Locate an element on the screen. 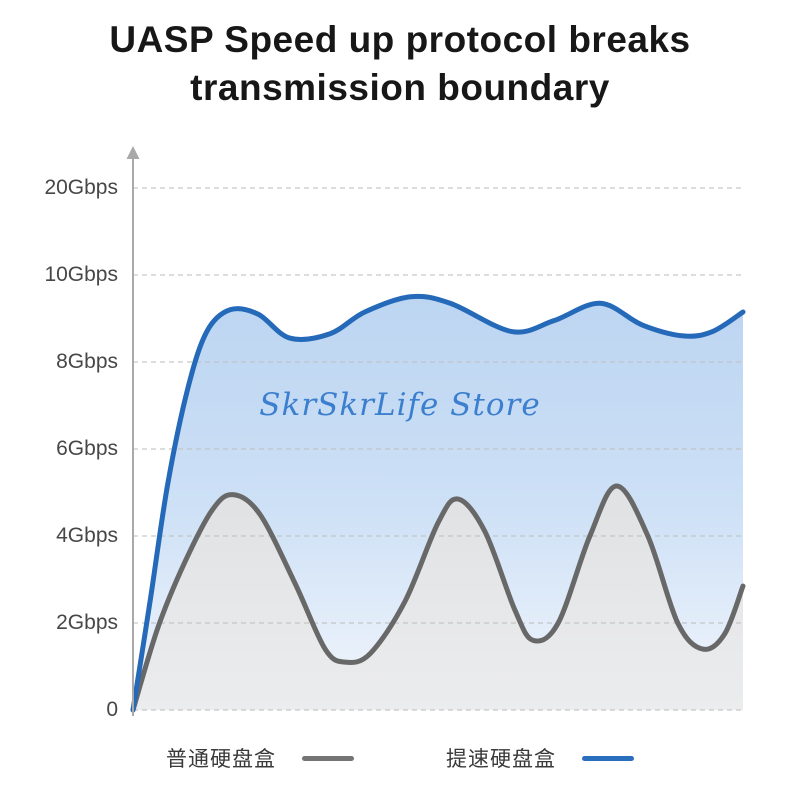 The image size is (800, 800). y-axis-arrow-icon is located at coordinates (133, 152).